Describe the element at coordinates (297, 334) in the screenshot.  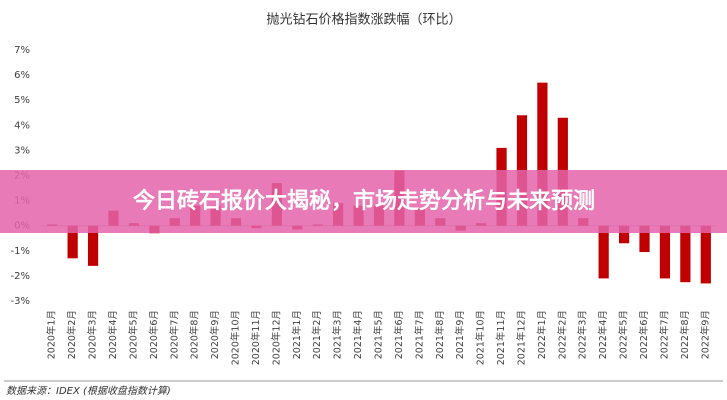
I see `x-tick-label: 2021年1月` at that location.